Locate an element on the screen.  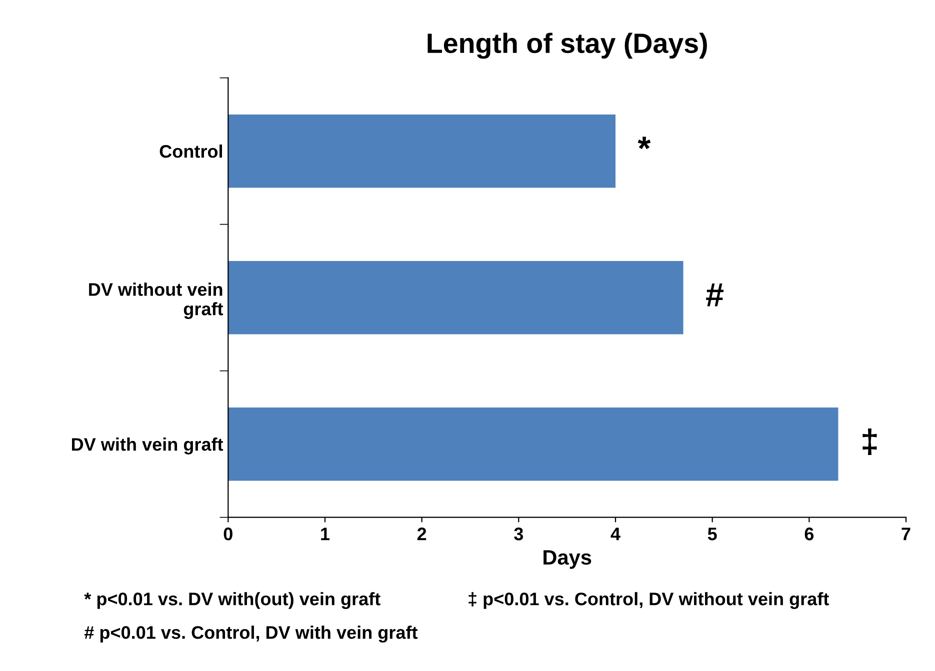
x-tick-label: 4 is located at coordinates (615, 534).